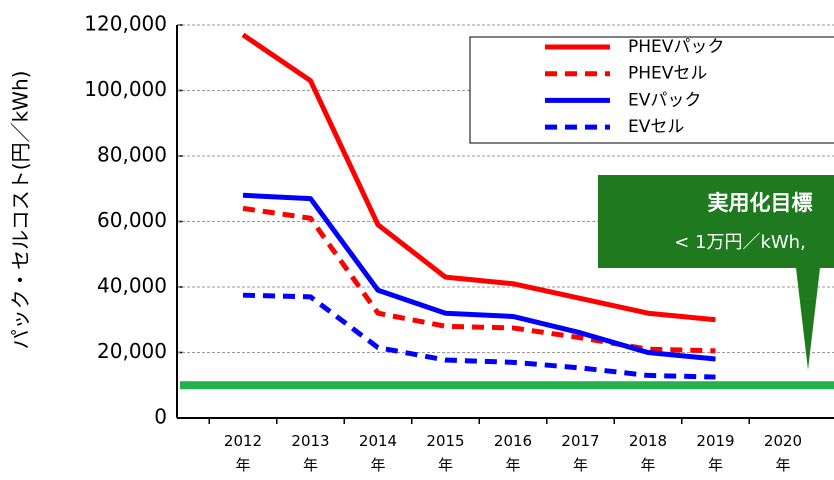  Describe the element at coordinates (160, 417) in the screenshot. I see `y-tick-label: 0` at that location.